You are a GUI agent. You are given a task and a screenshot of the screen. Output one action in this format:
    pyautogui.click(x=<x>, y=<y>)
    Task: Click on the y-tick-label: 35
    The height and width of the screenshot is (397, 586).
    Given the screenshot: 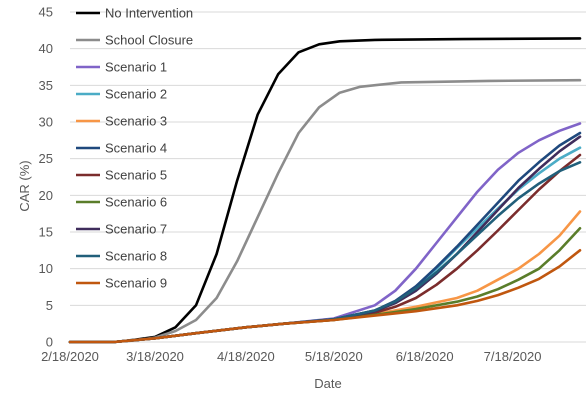 What is the action you would take?
    pyautogui.click(x=46, y=85)
    